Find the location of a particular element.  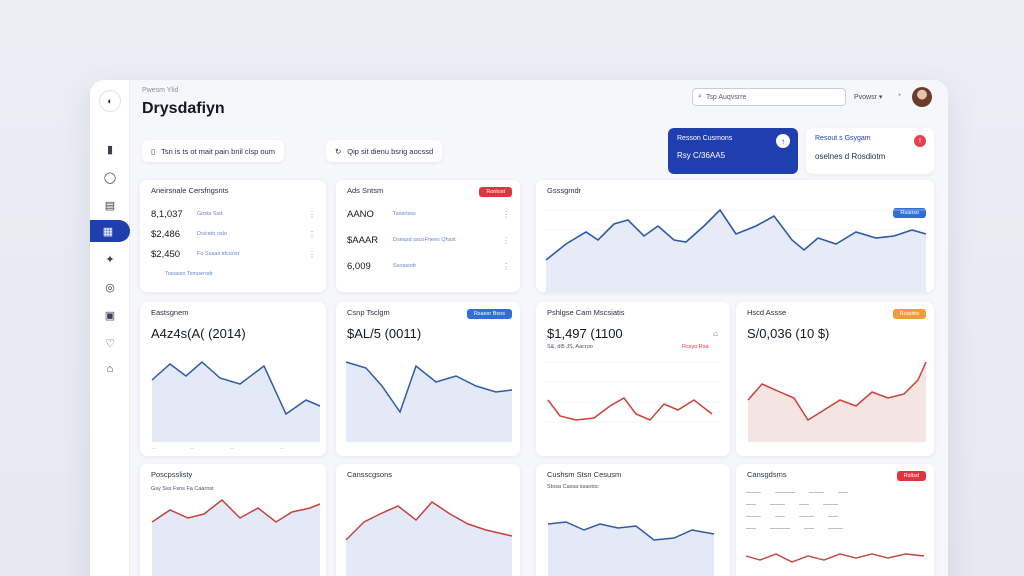

top-line-chart-card: Gsssgmdr Rsaoso is located at coordinates (735, 236).